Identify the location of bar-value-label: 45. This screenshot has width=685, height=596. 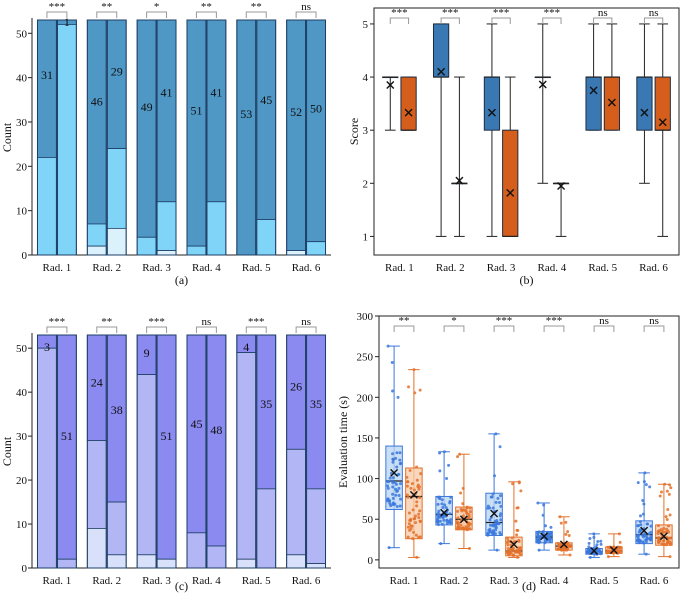
(196, 424).